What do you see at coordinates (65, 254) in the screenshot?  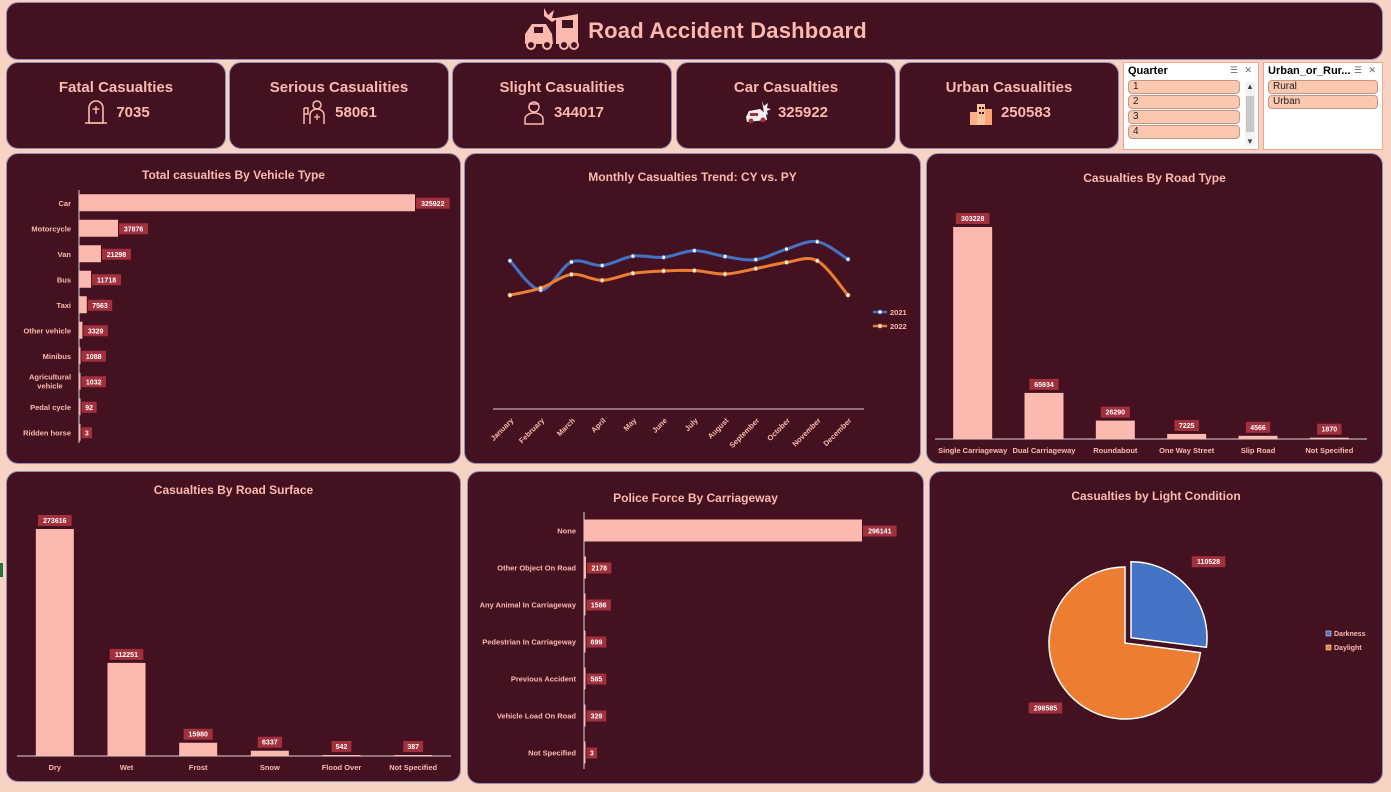 I see `category-label: Van` at bounding box center [65, 254].